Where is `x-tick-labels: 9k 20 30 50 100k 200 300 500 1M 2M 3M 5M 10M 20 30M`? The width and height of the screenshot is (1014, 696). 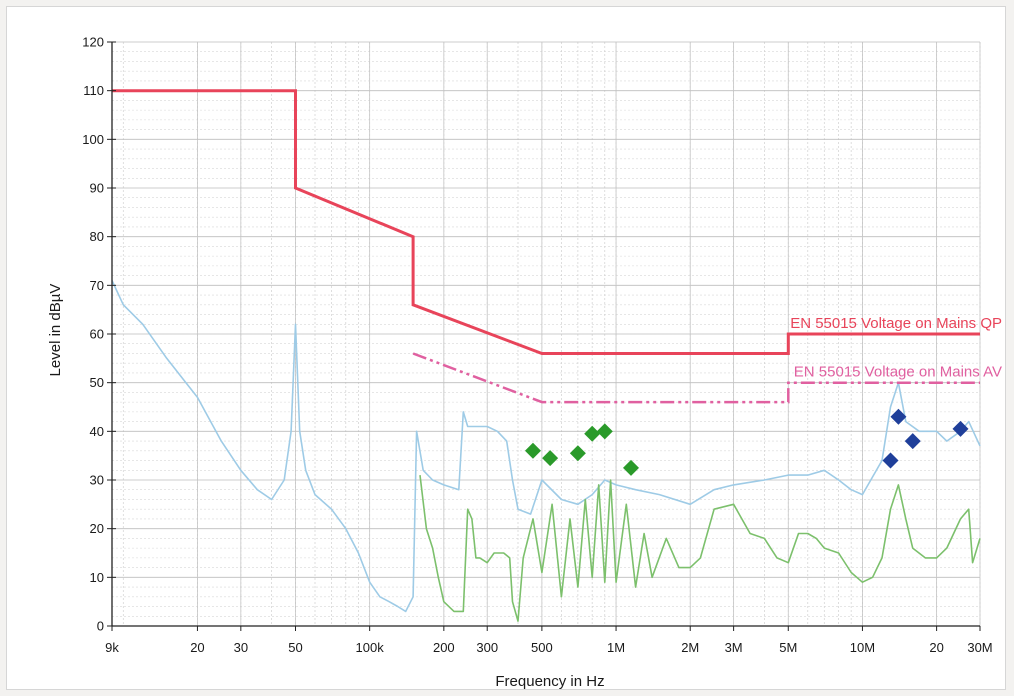 x-tick-labels: 9k 20 30 50 100k 200 300 500 1M 2M 3M 5M 10M 20 30M is located at coordinates (549, 647).